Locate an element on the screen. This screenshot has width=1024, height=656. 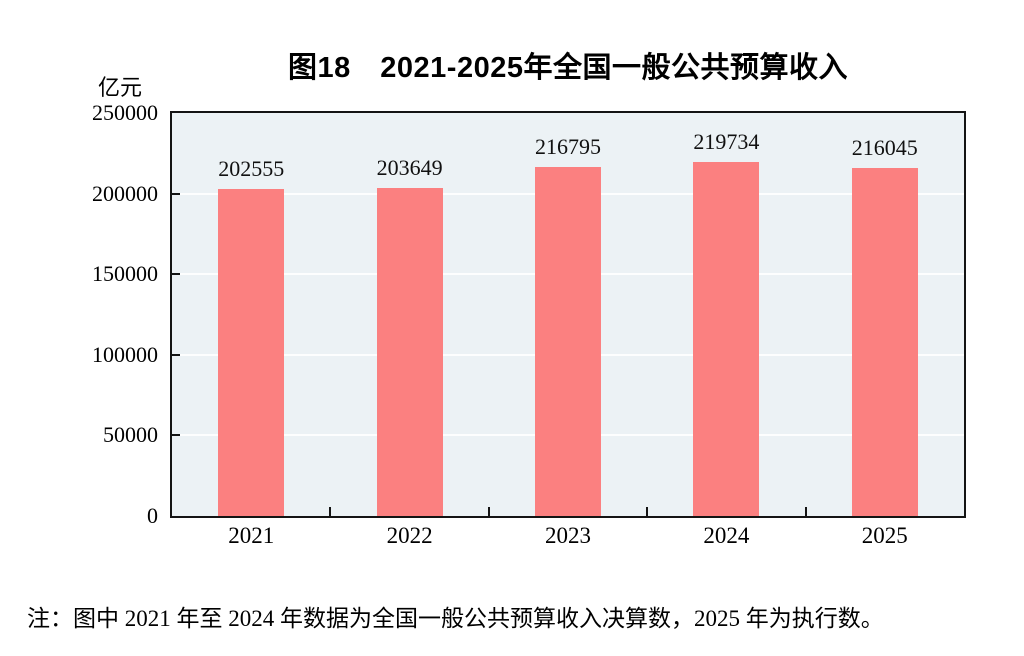
y-axis-tick-label: 250000 is located at coordinates (125, 112).